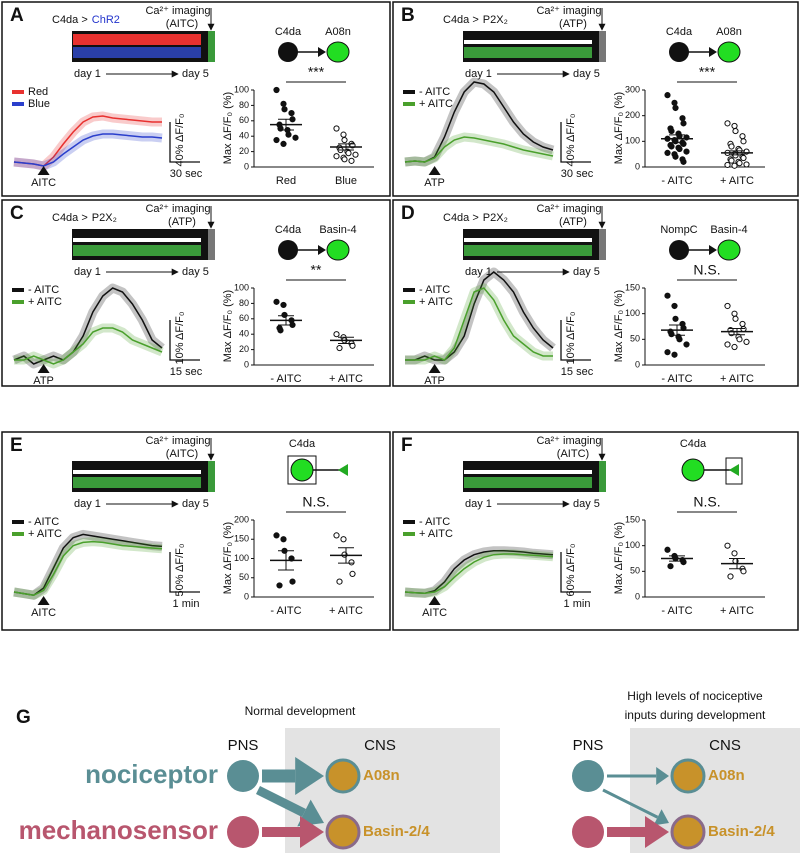 The height and width of the screenshot is (853, 800). Describe the element at coordinates (186, 604) in the screenshot. I see `scale-x-label: 1 min` at that location.